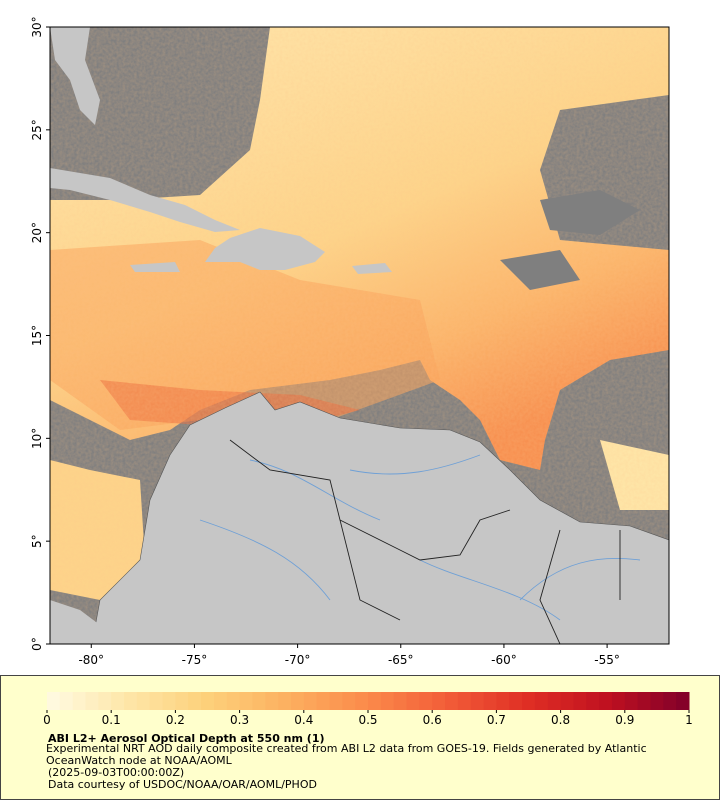 This screenshot has width=720, height=804. I want to click on border, so click(425, 541).